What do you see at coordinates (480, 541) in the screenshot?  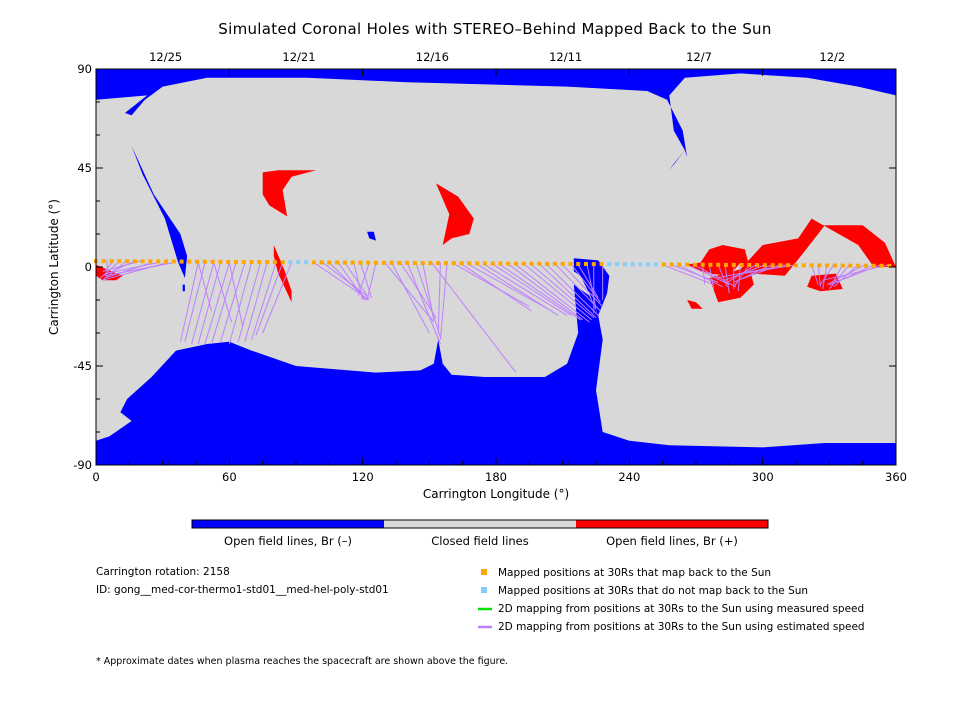 I see `colorbar-label-closed: Closed field lines` at bounding box center [480, 541].